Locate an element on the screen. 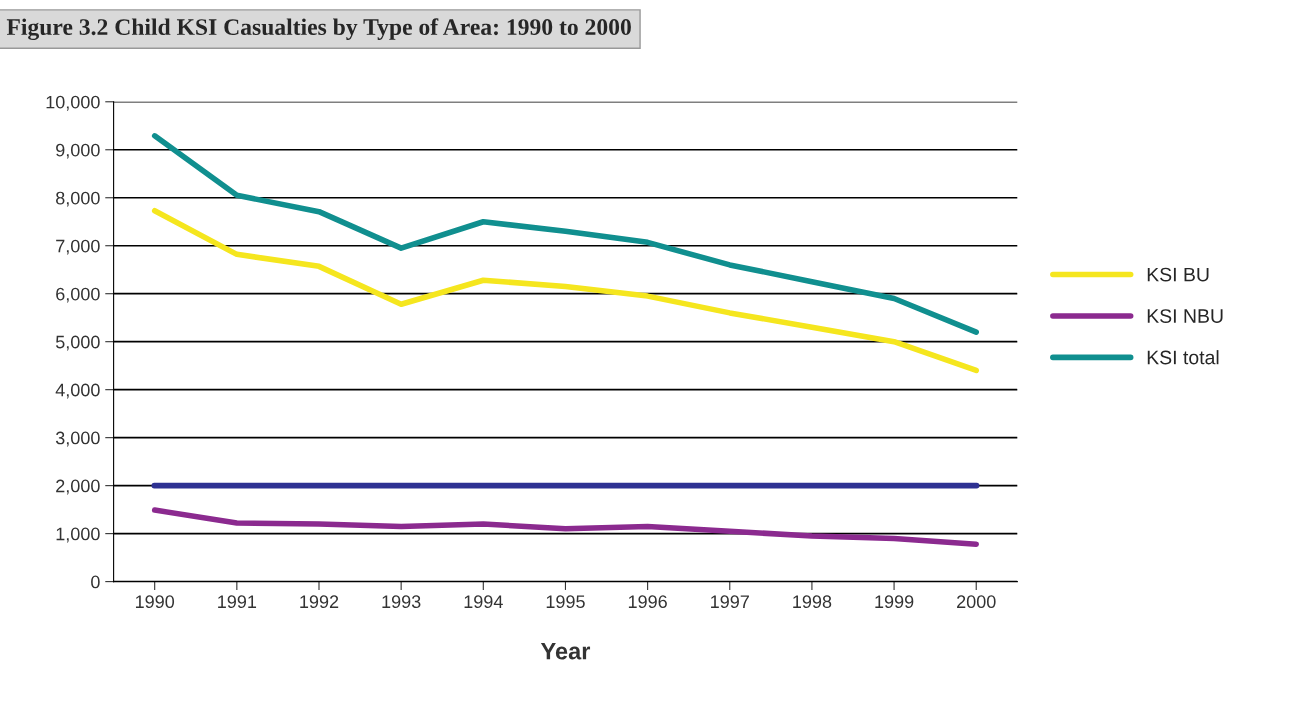 The height and width of the screenshot is (727, 1291). x-tick-label: 1997 is located at coordinates (730, 602).